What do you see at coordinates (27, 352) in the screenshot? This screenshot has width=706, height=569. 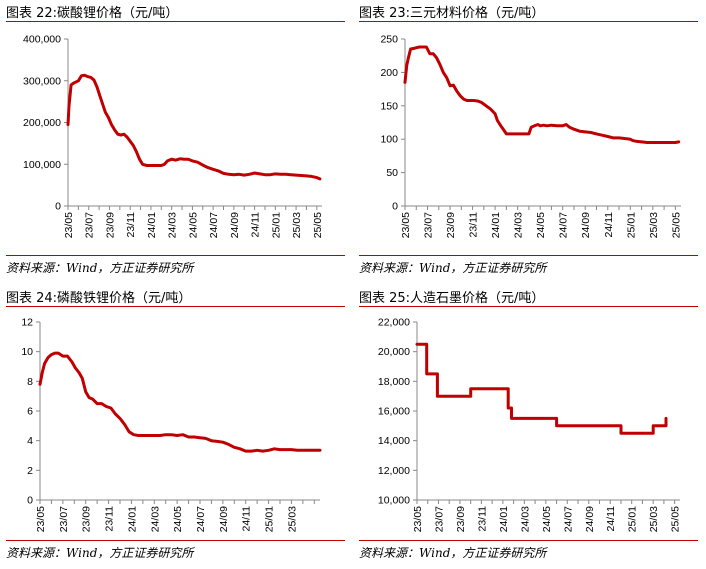 I see `y-tick-label: 10` at bounding box center [27, 352].